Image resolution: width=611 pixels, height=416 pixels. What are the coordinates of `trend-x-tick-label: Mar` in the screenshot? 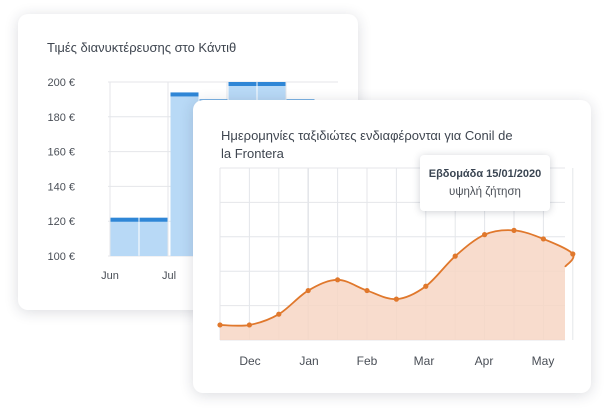 It's located at (424, 361).